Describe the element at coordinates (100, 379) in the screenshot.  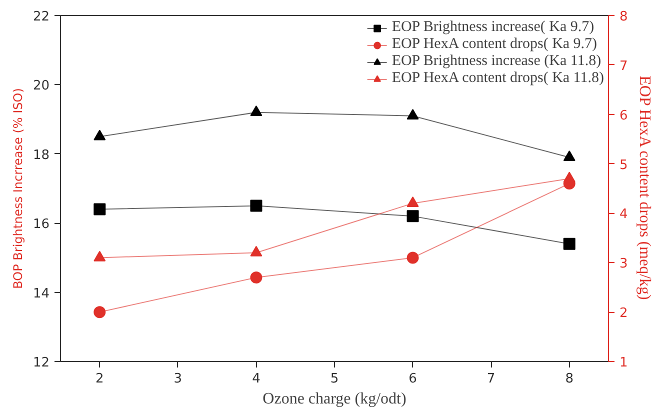
I see `x-tick-label: 2` at that location.